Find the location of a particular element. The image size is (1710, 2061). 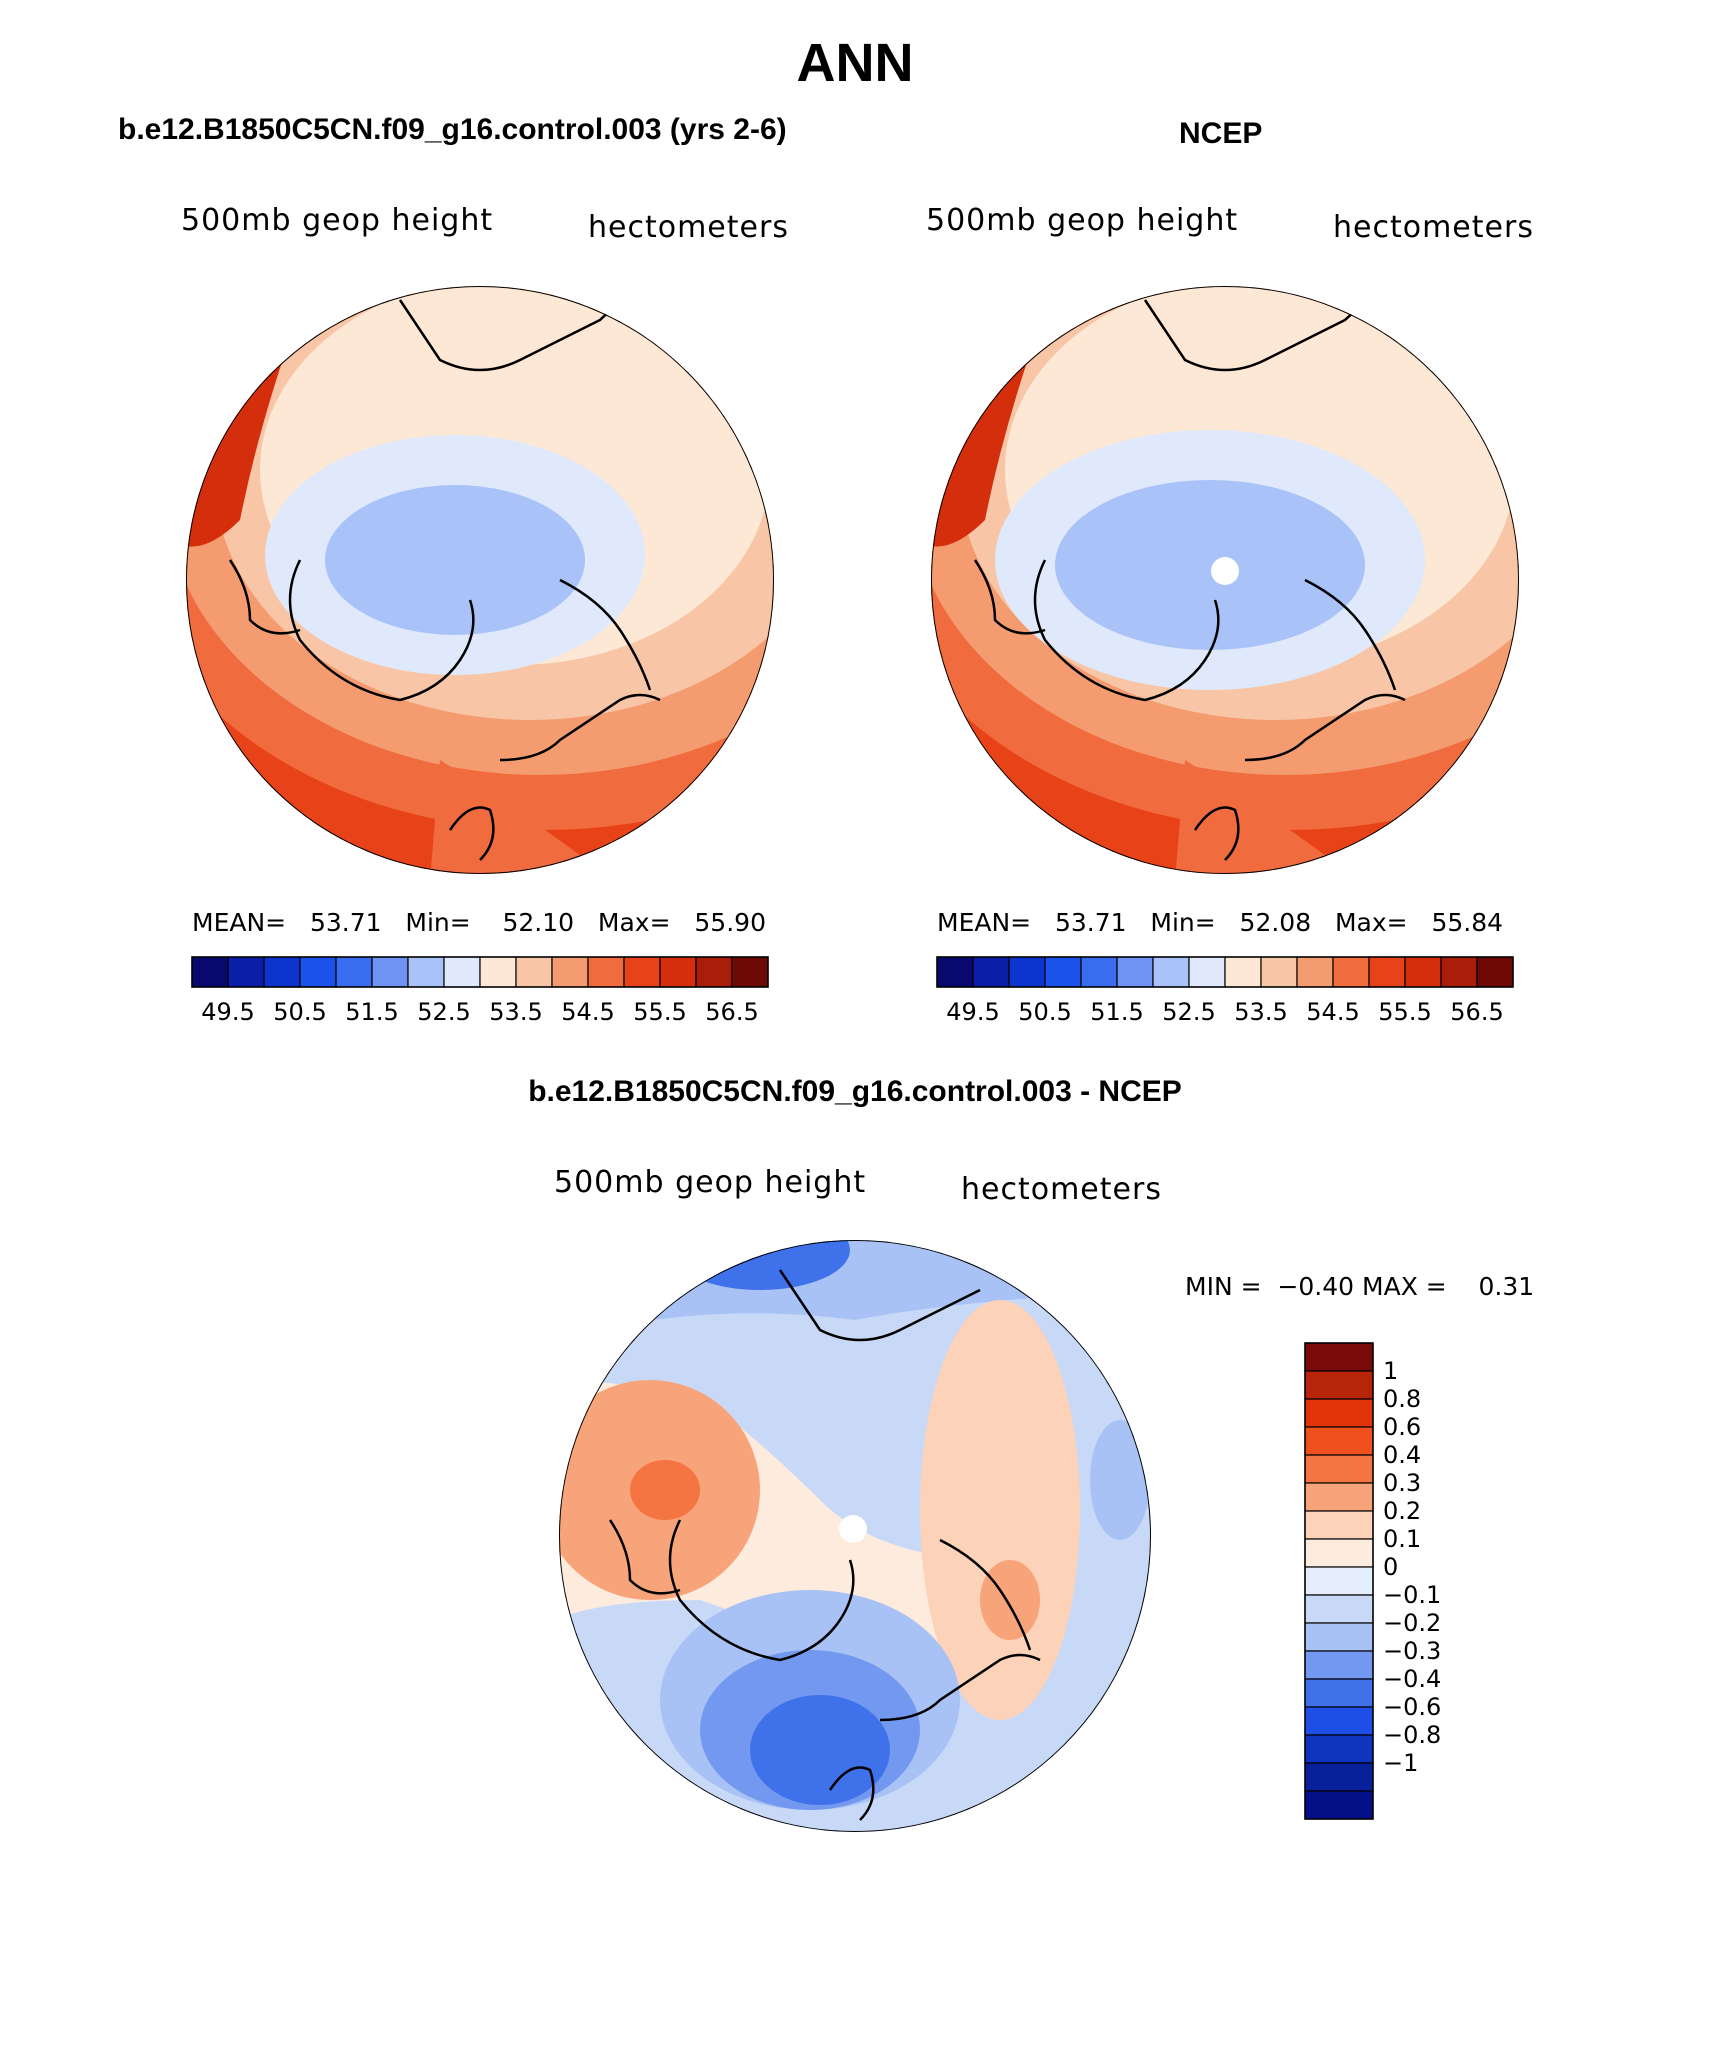

difference-colorbar-tick-label: 0.4 is located at coordinates (1402, 1455).